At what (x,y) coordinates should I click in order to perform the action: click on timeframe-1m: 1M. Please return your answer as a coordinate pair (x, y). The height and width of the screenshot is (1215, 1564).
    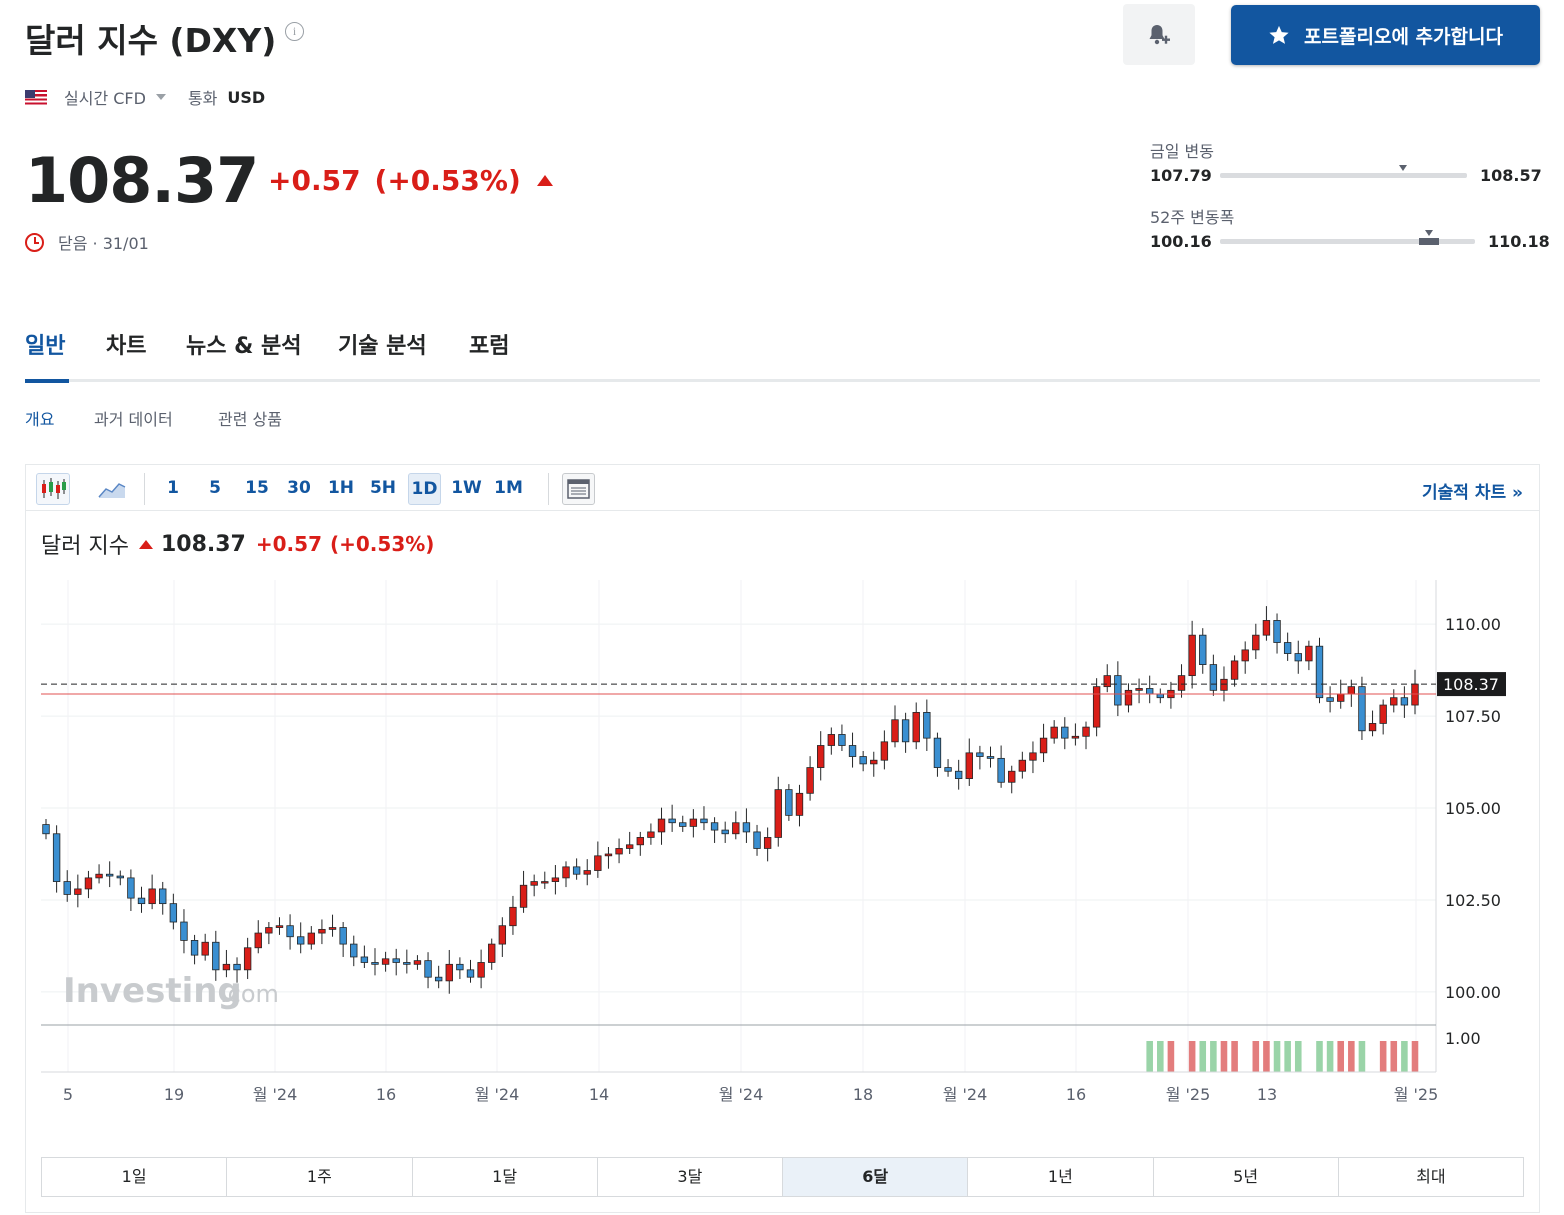
    Looking at the image, I should click on (508, 488).